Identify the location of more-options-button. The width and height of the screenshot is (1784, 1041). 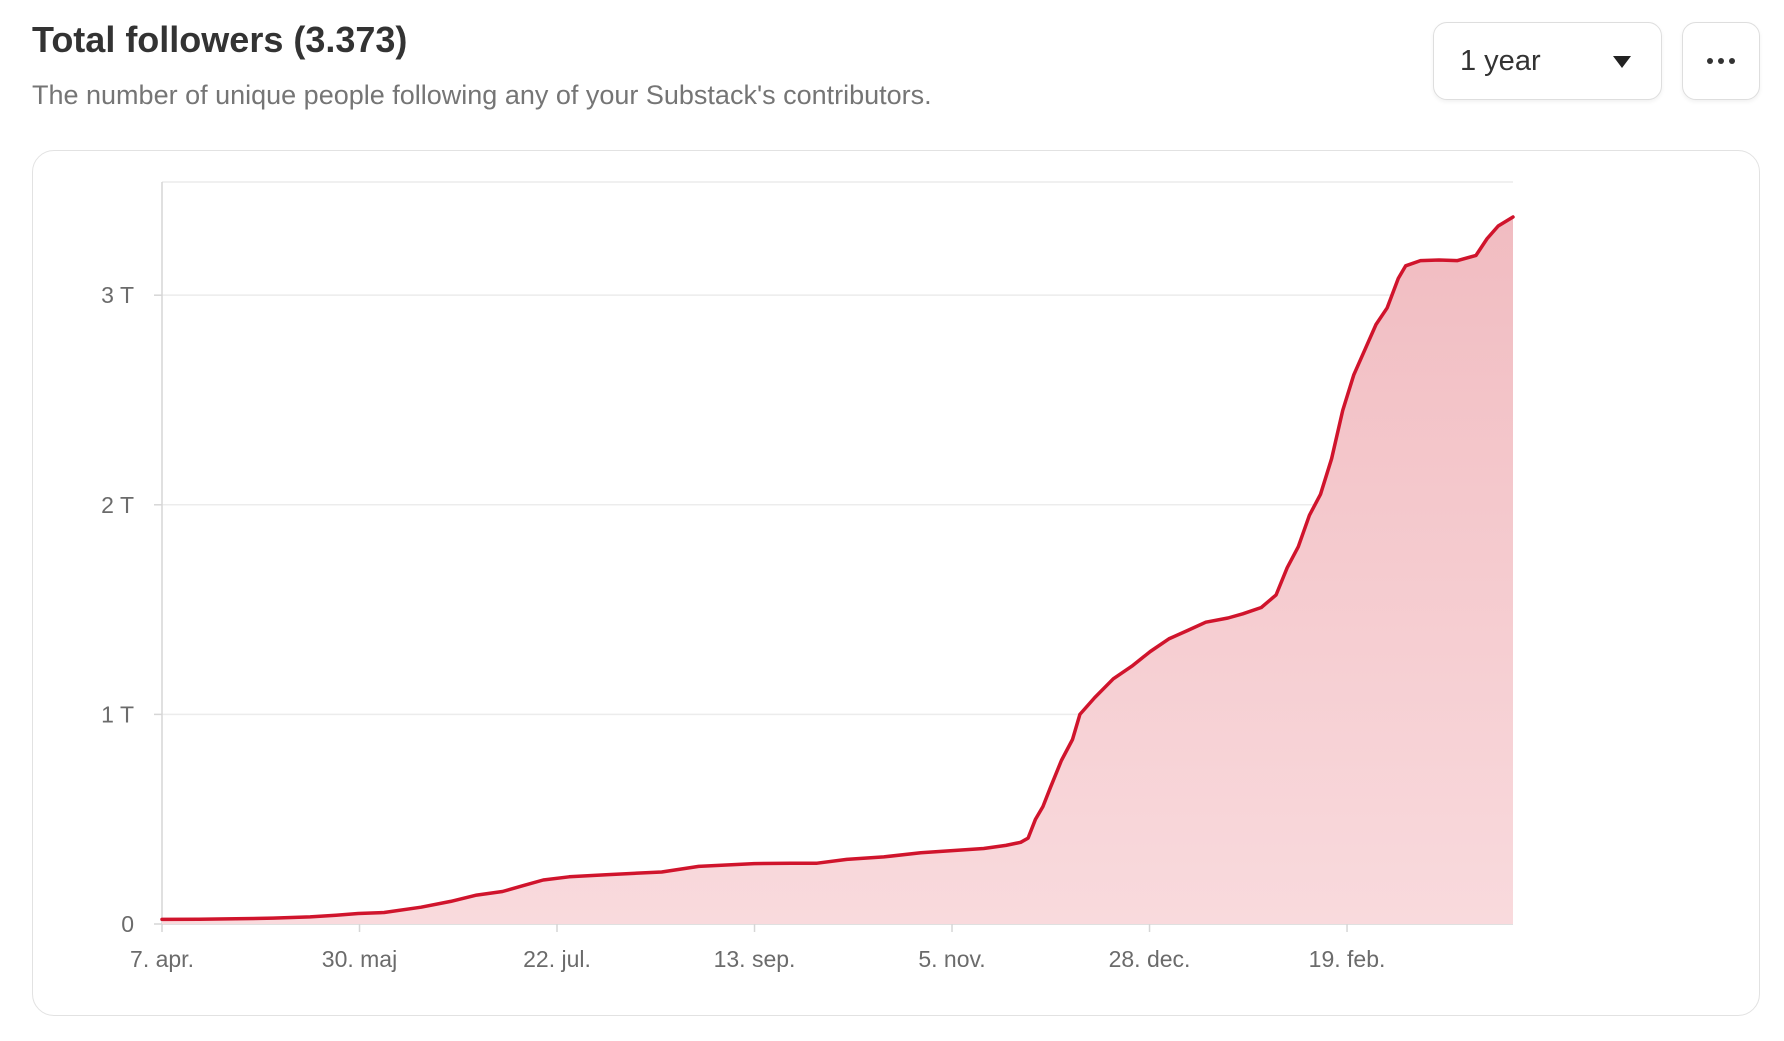
(1721, 61).